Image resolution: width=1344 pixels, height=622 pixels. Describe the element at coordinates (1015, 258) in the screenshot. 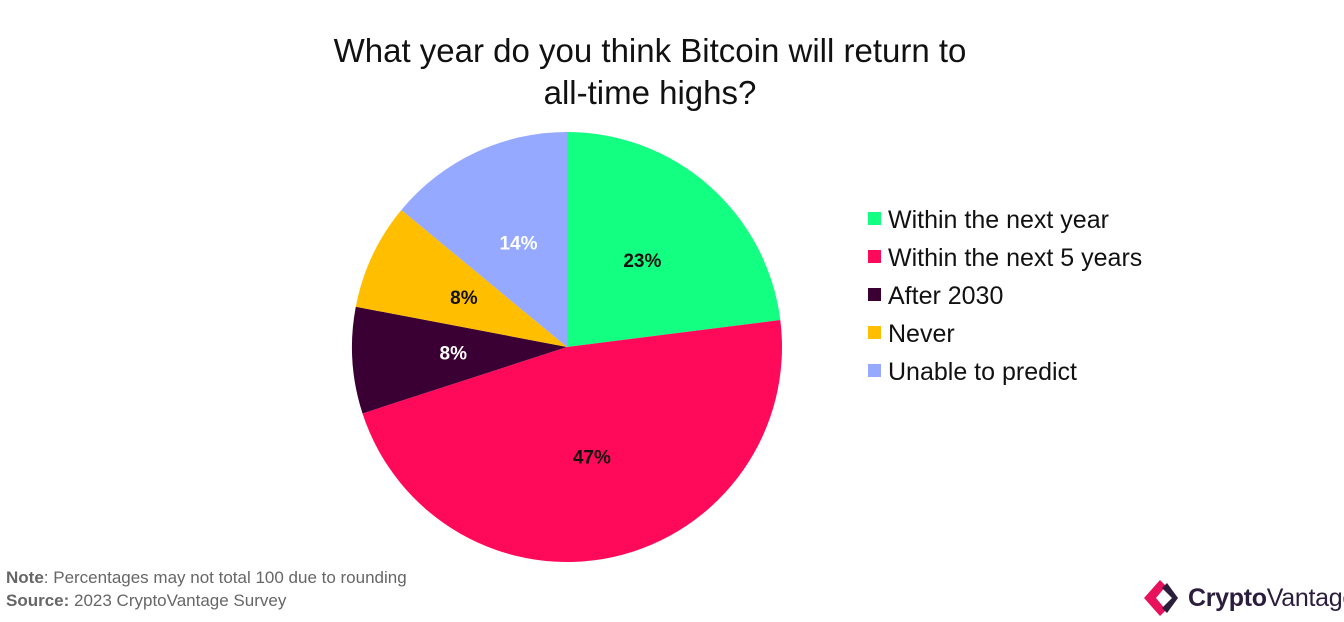

I see `legend-label: Within the next 5 years` at that location.